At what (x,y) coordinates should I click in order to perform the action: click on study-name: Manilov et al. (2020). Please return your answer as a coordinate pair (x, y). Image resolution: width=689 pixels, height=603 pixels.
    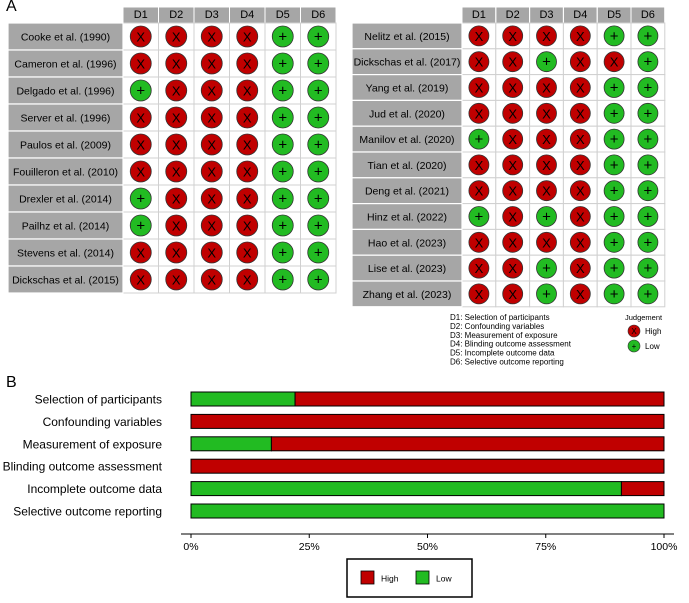
    Looking at the image, I should click on (406, 140).